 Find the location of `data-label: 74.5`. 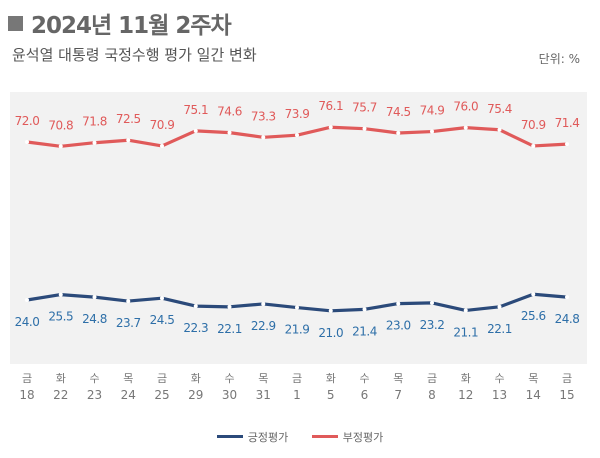

data-label: 74.5 is located at coordinates (398, 112).